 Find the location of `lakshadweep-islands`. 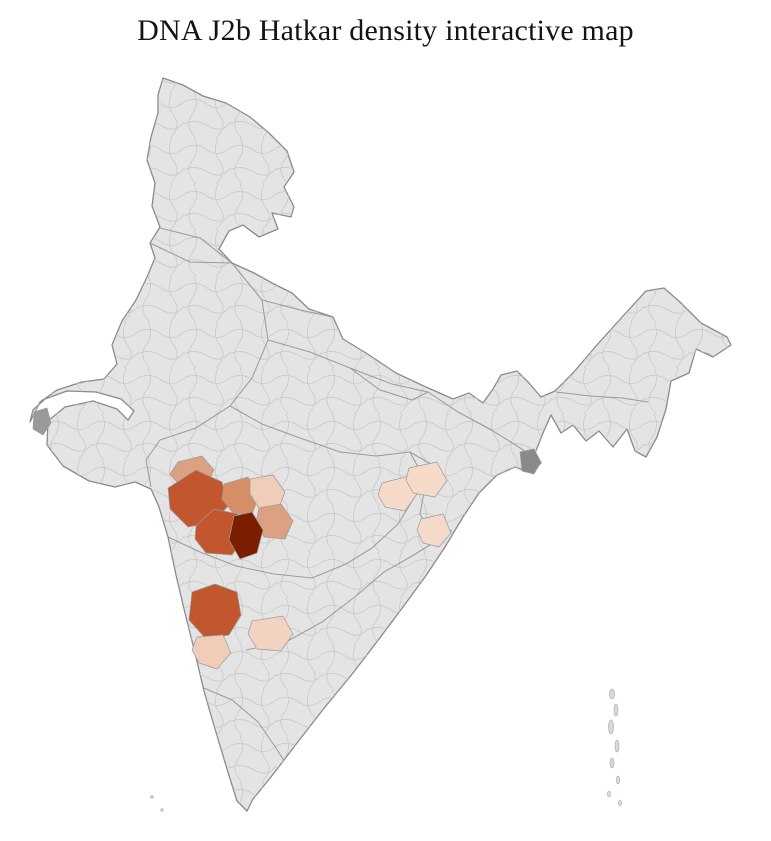

lakshadweep-islands is located at coordinates (157, 803).